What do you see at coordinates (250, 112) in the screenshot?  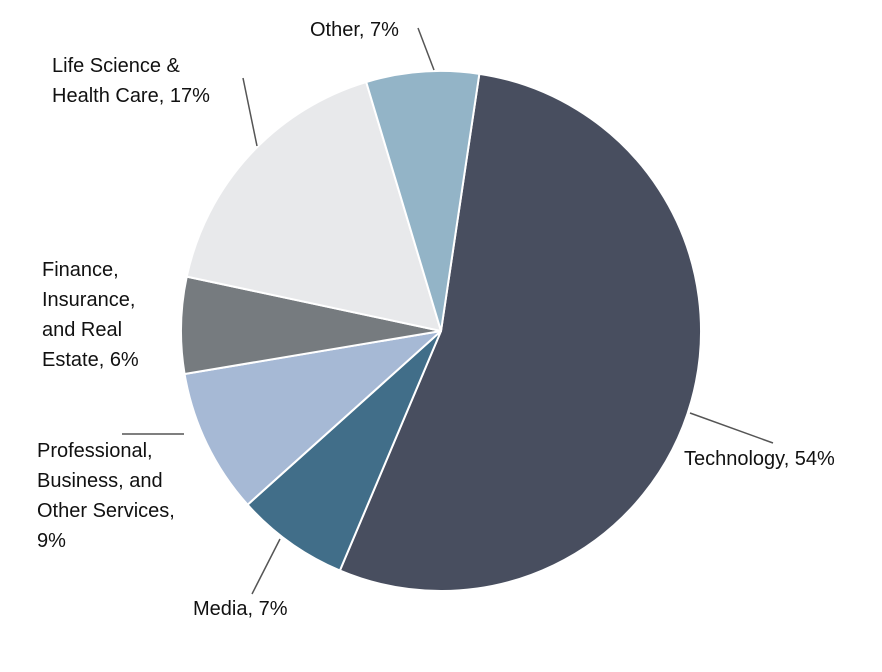 I see `leader-line-life-science-health-care` at bounding box center [250, 112].